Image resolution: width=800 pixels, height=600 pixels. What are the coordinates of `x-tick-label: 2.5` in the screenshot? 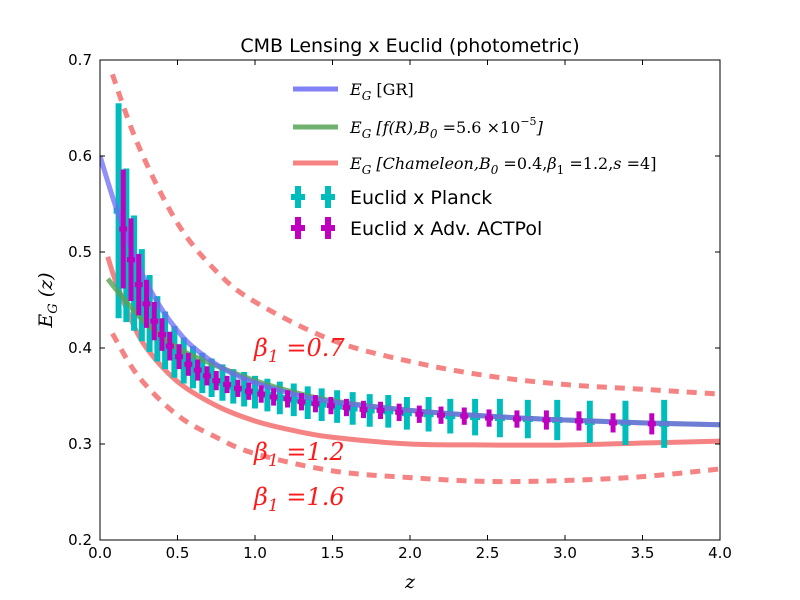 It's located at (488, 553).